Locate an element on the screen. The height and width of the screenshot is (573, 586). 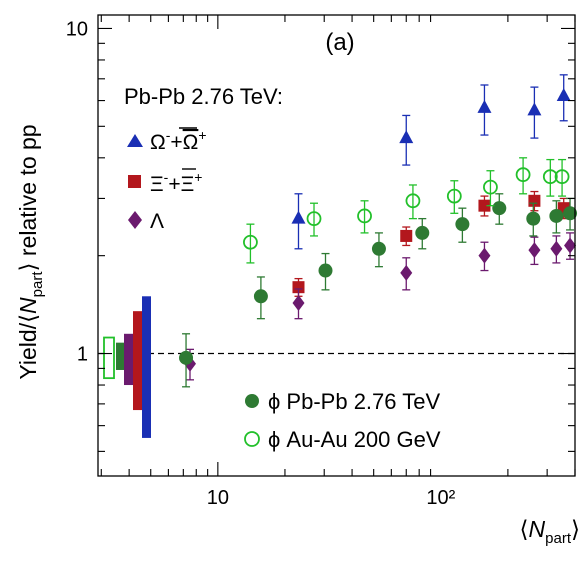
legend-diamond-marker is located at coordinates (135, 220).